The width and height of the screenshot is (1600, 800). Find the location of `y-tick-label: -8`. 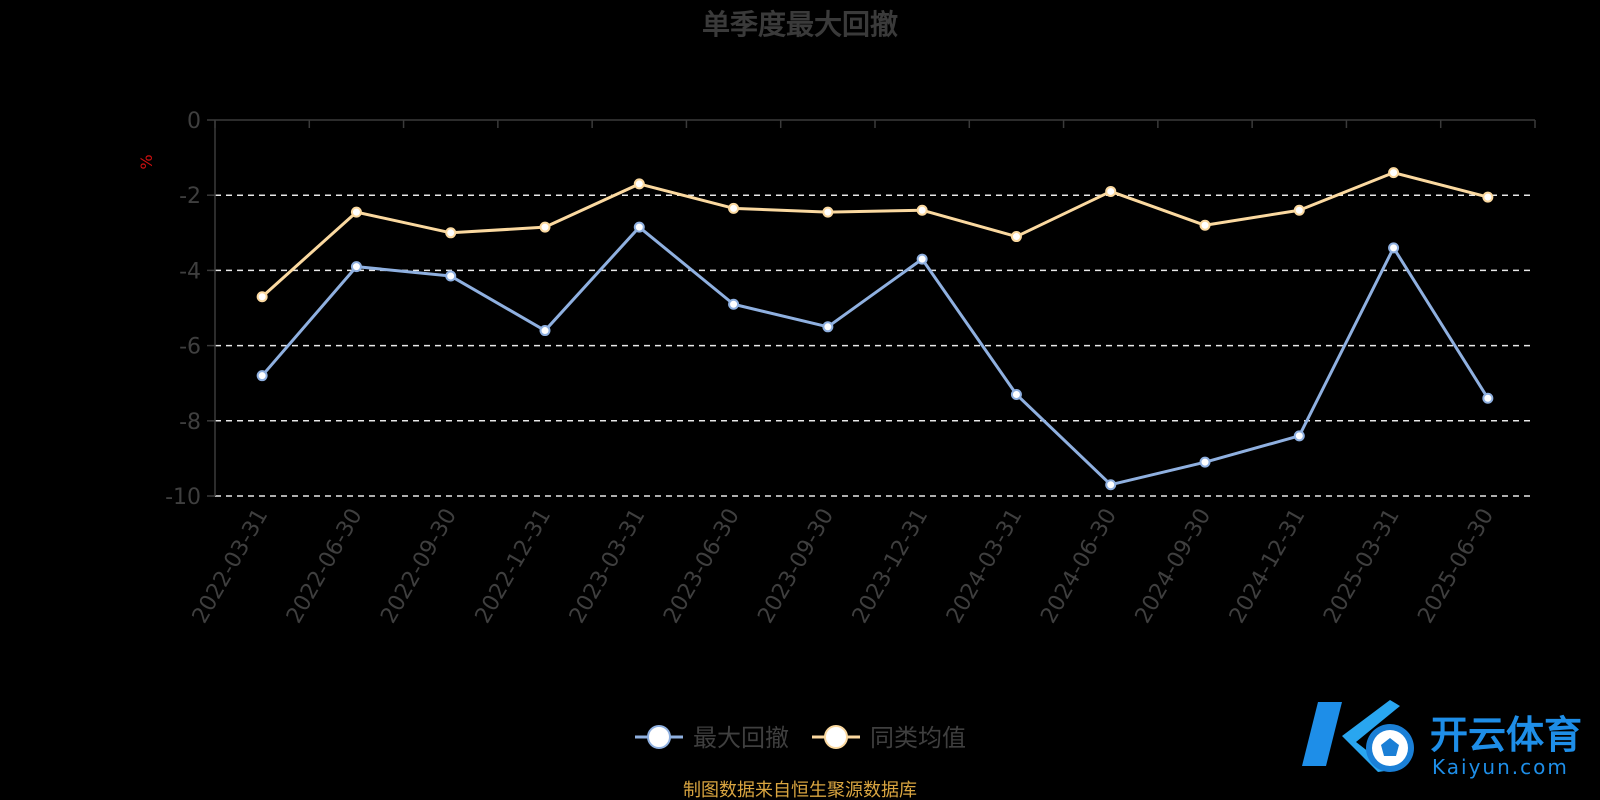

y-tick-label: -8 is located at coordinates (190, 422).